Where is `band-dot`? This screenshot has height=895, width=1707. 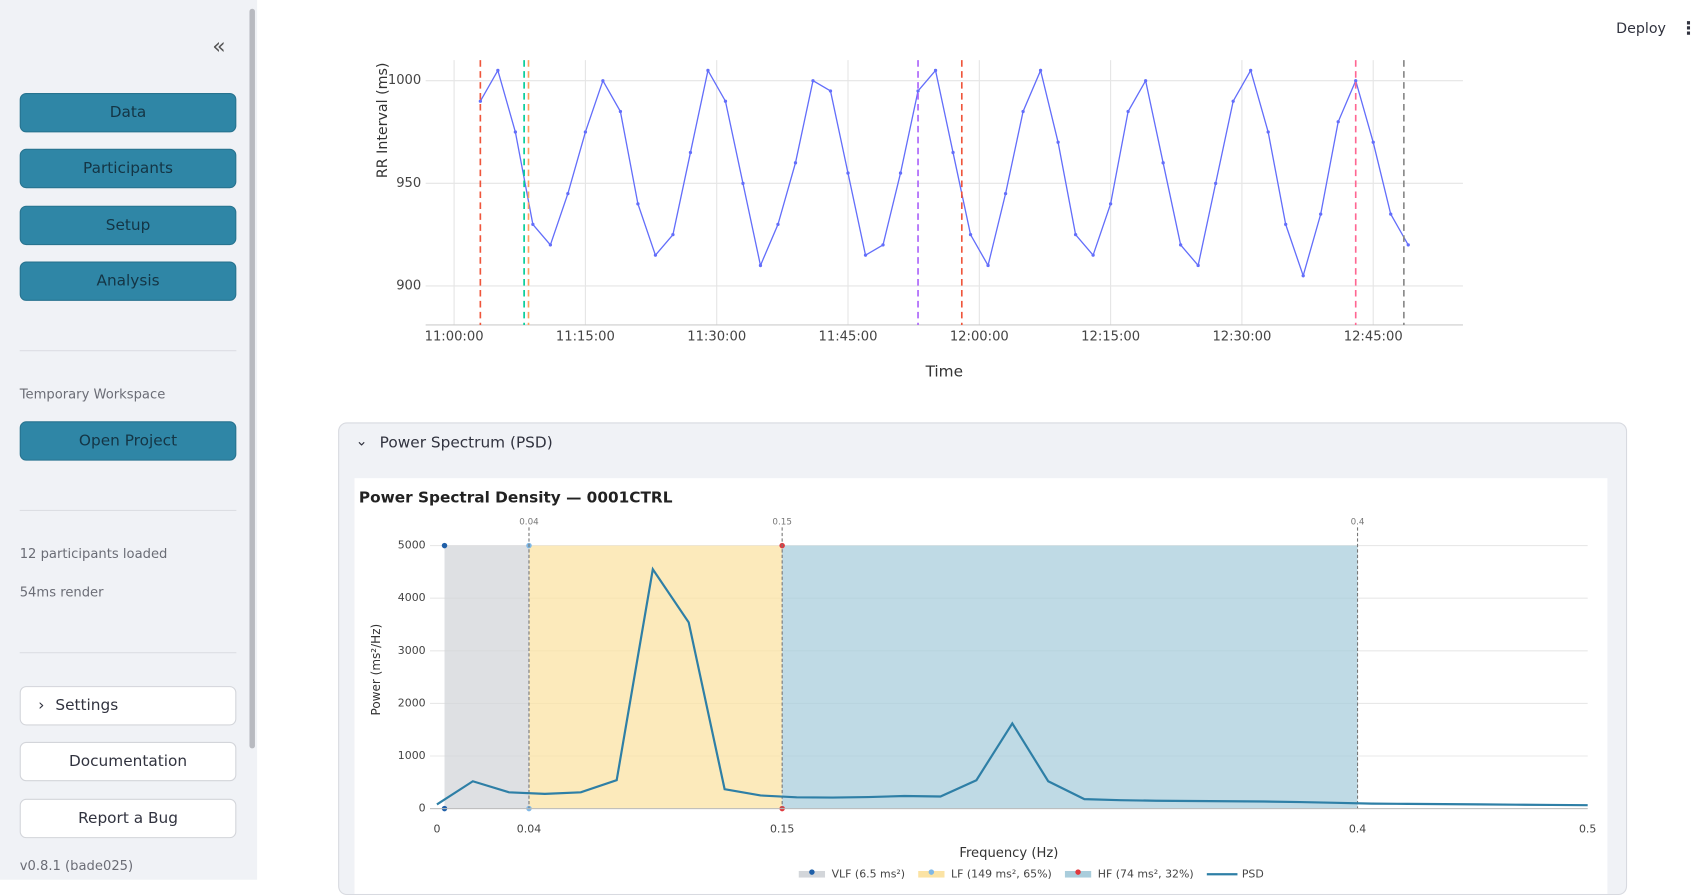 band-dot is located at coordinates (444, 545).